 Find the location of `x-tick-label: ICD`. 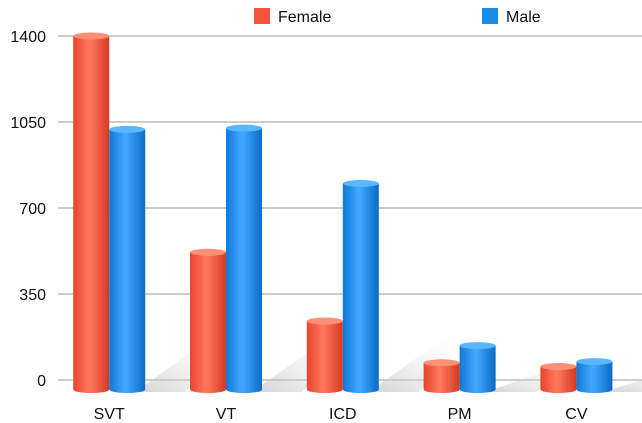

x-tick-label: ICD is located at coordinates (343, 414).